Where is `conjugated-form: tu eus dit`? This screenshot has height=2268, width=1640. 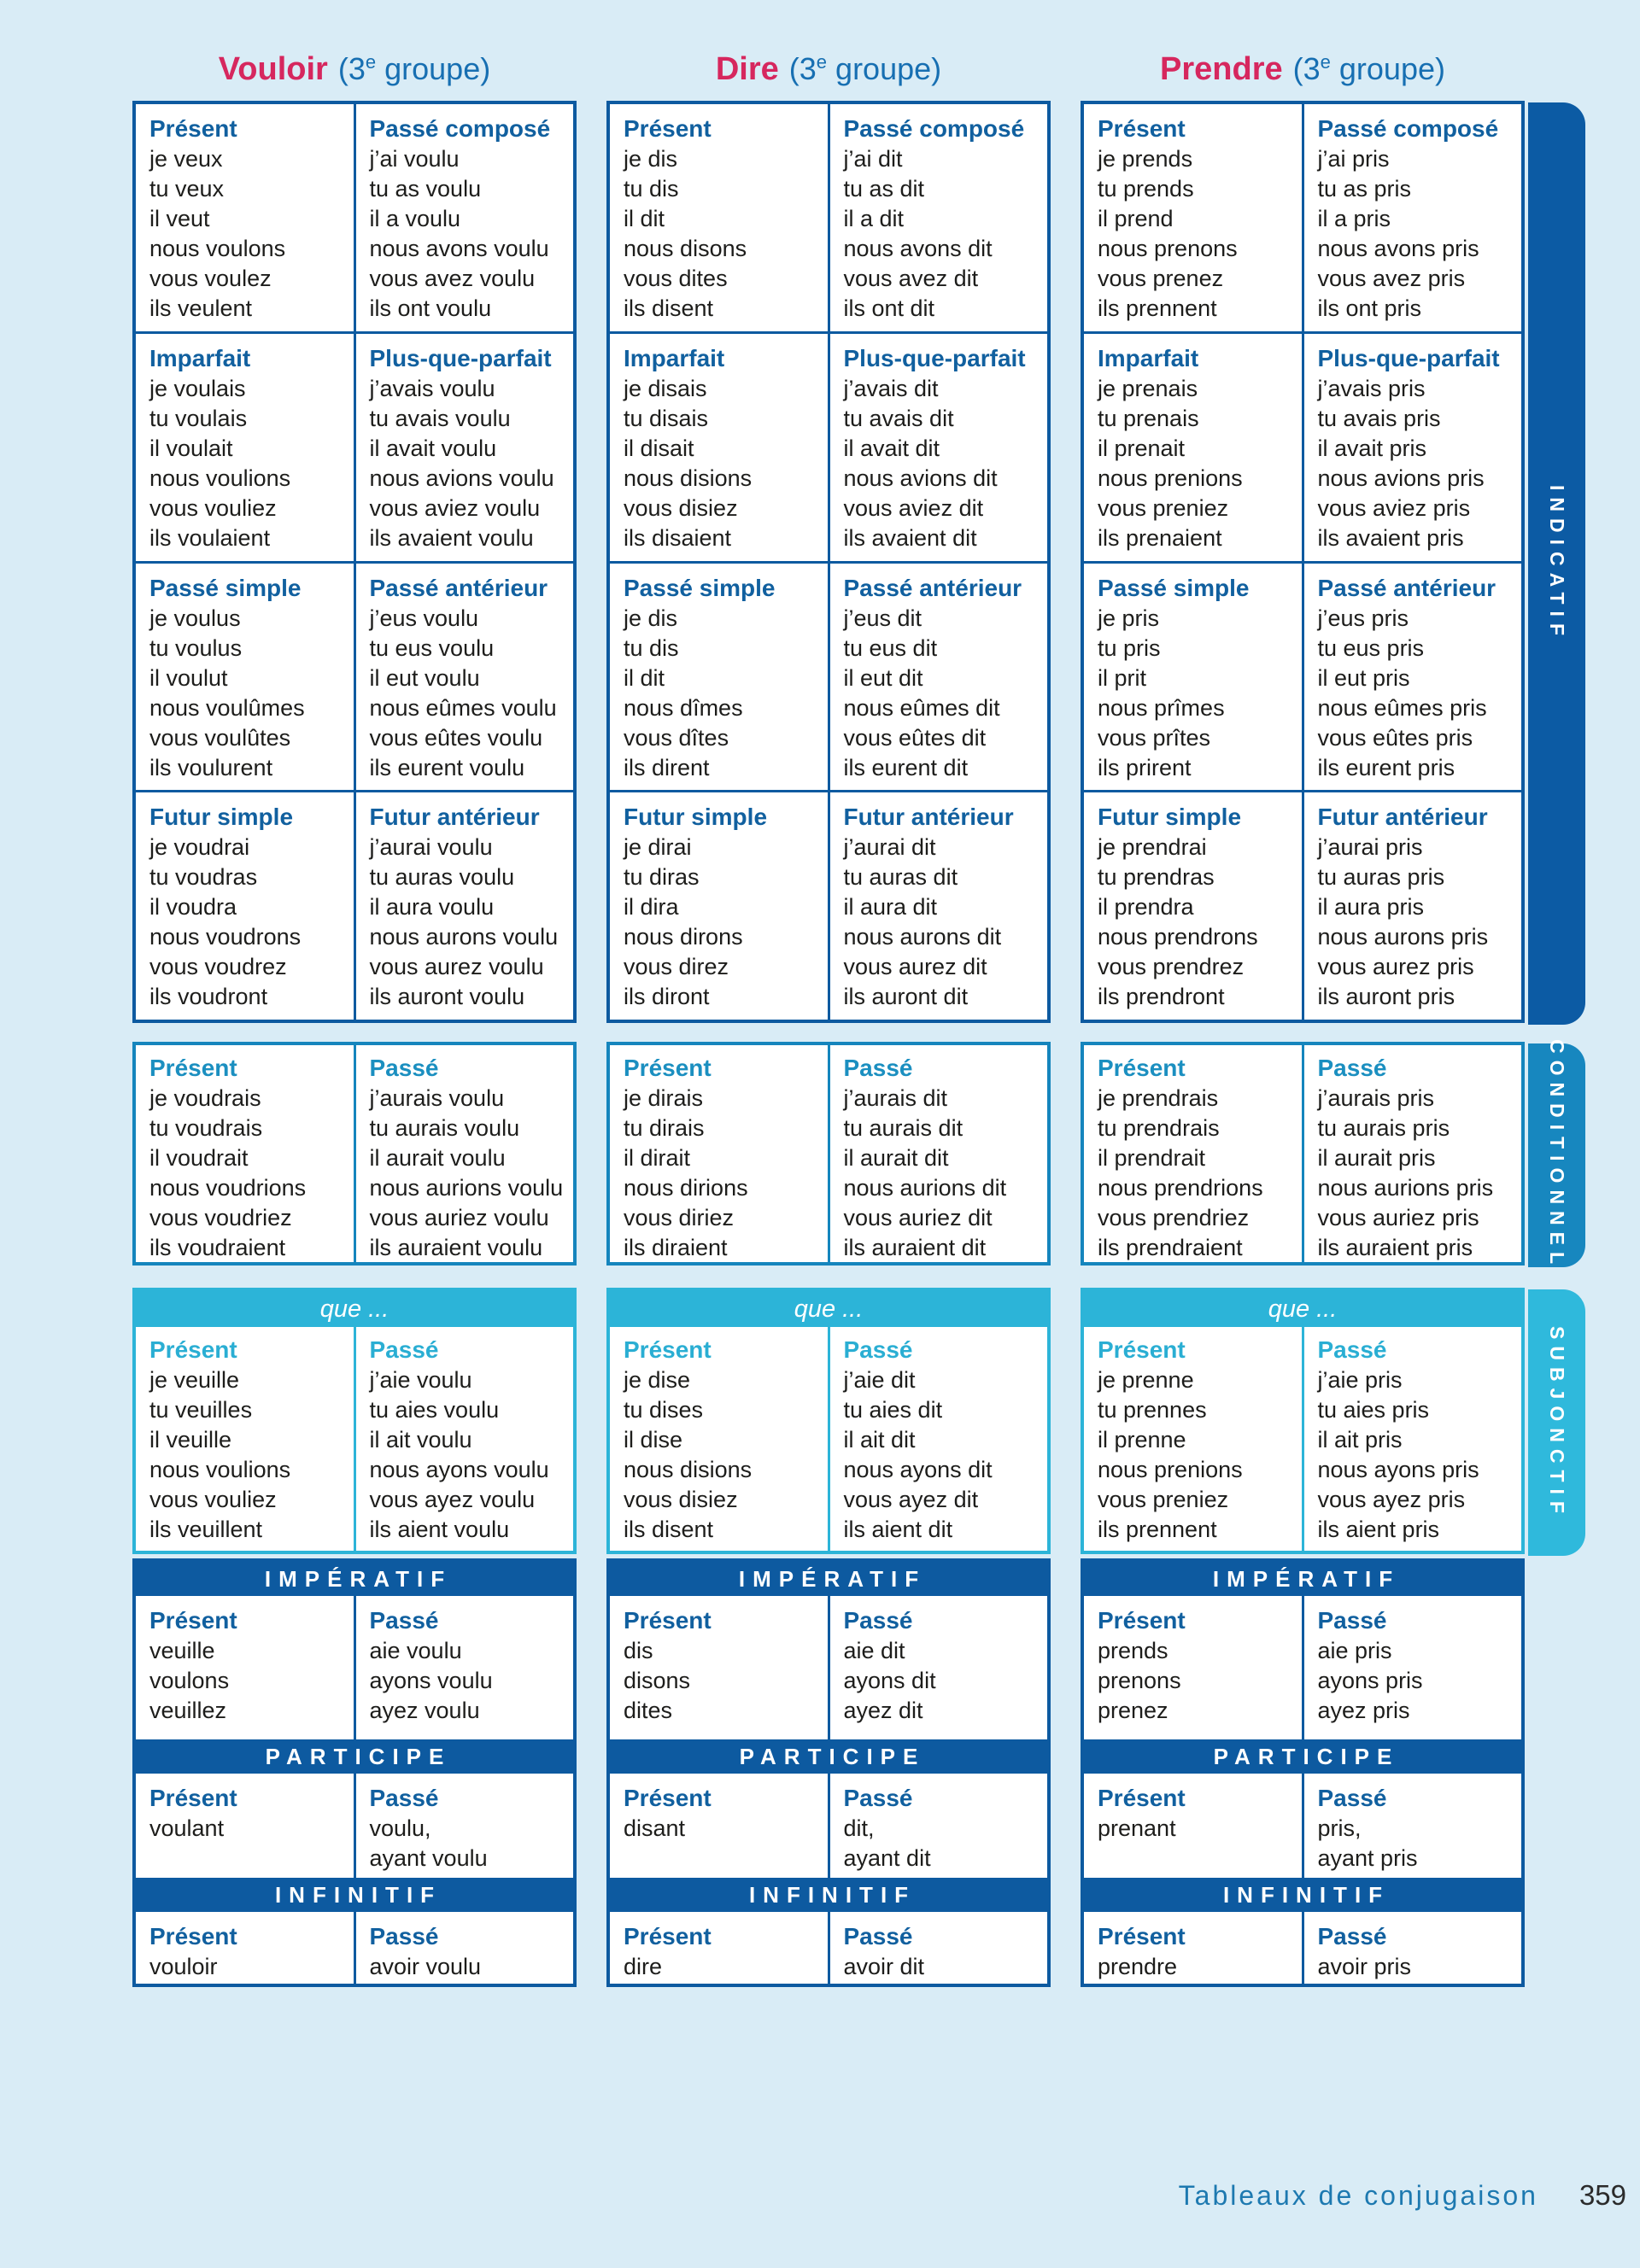
conjugated-form: tu eus dit is located at coordinates (890, 647).